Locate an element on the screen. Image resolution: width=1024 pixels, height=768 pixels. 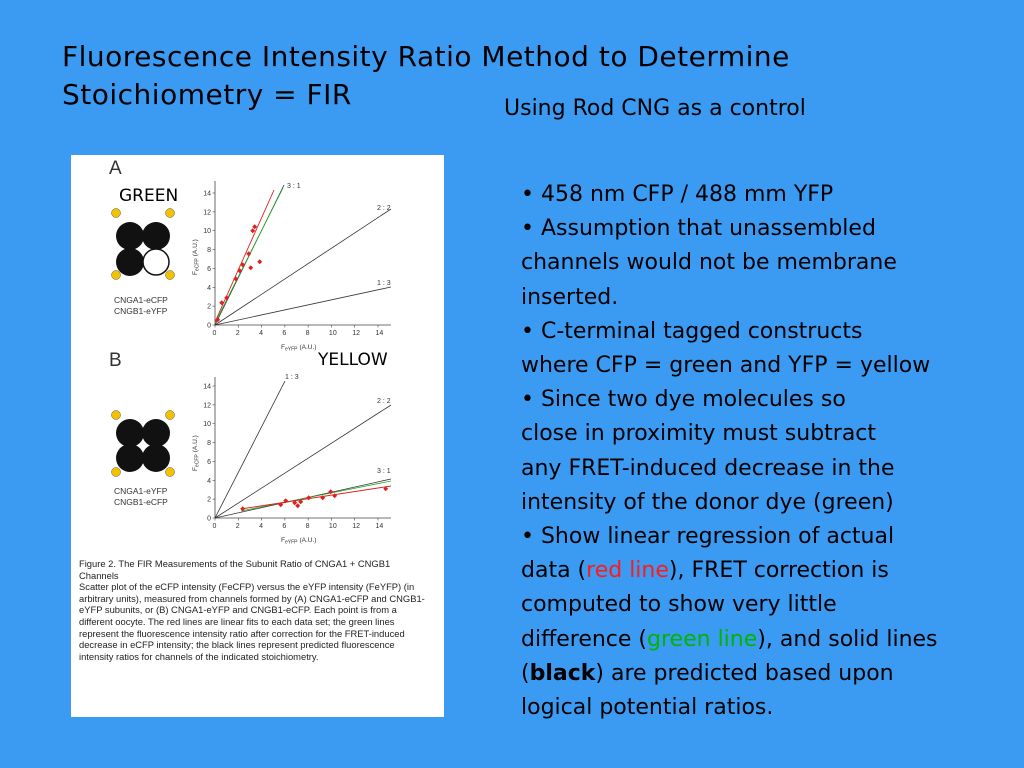
x-tick-label: 14 is located at coordinates (380, 333).